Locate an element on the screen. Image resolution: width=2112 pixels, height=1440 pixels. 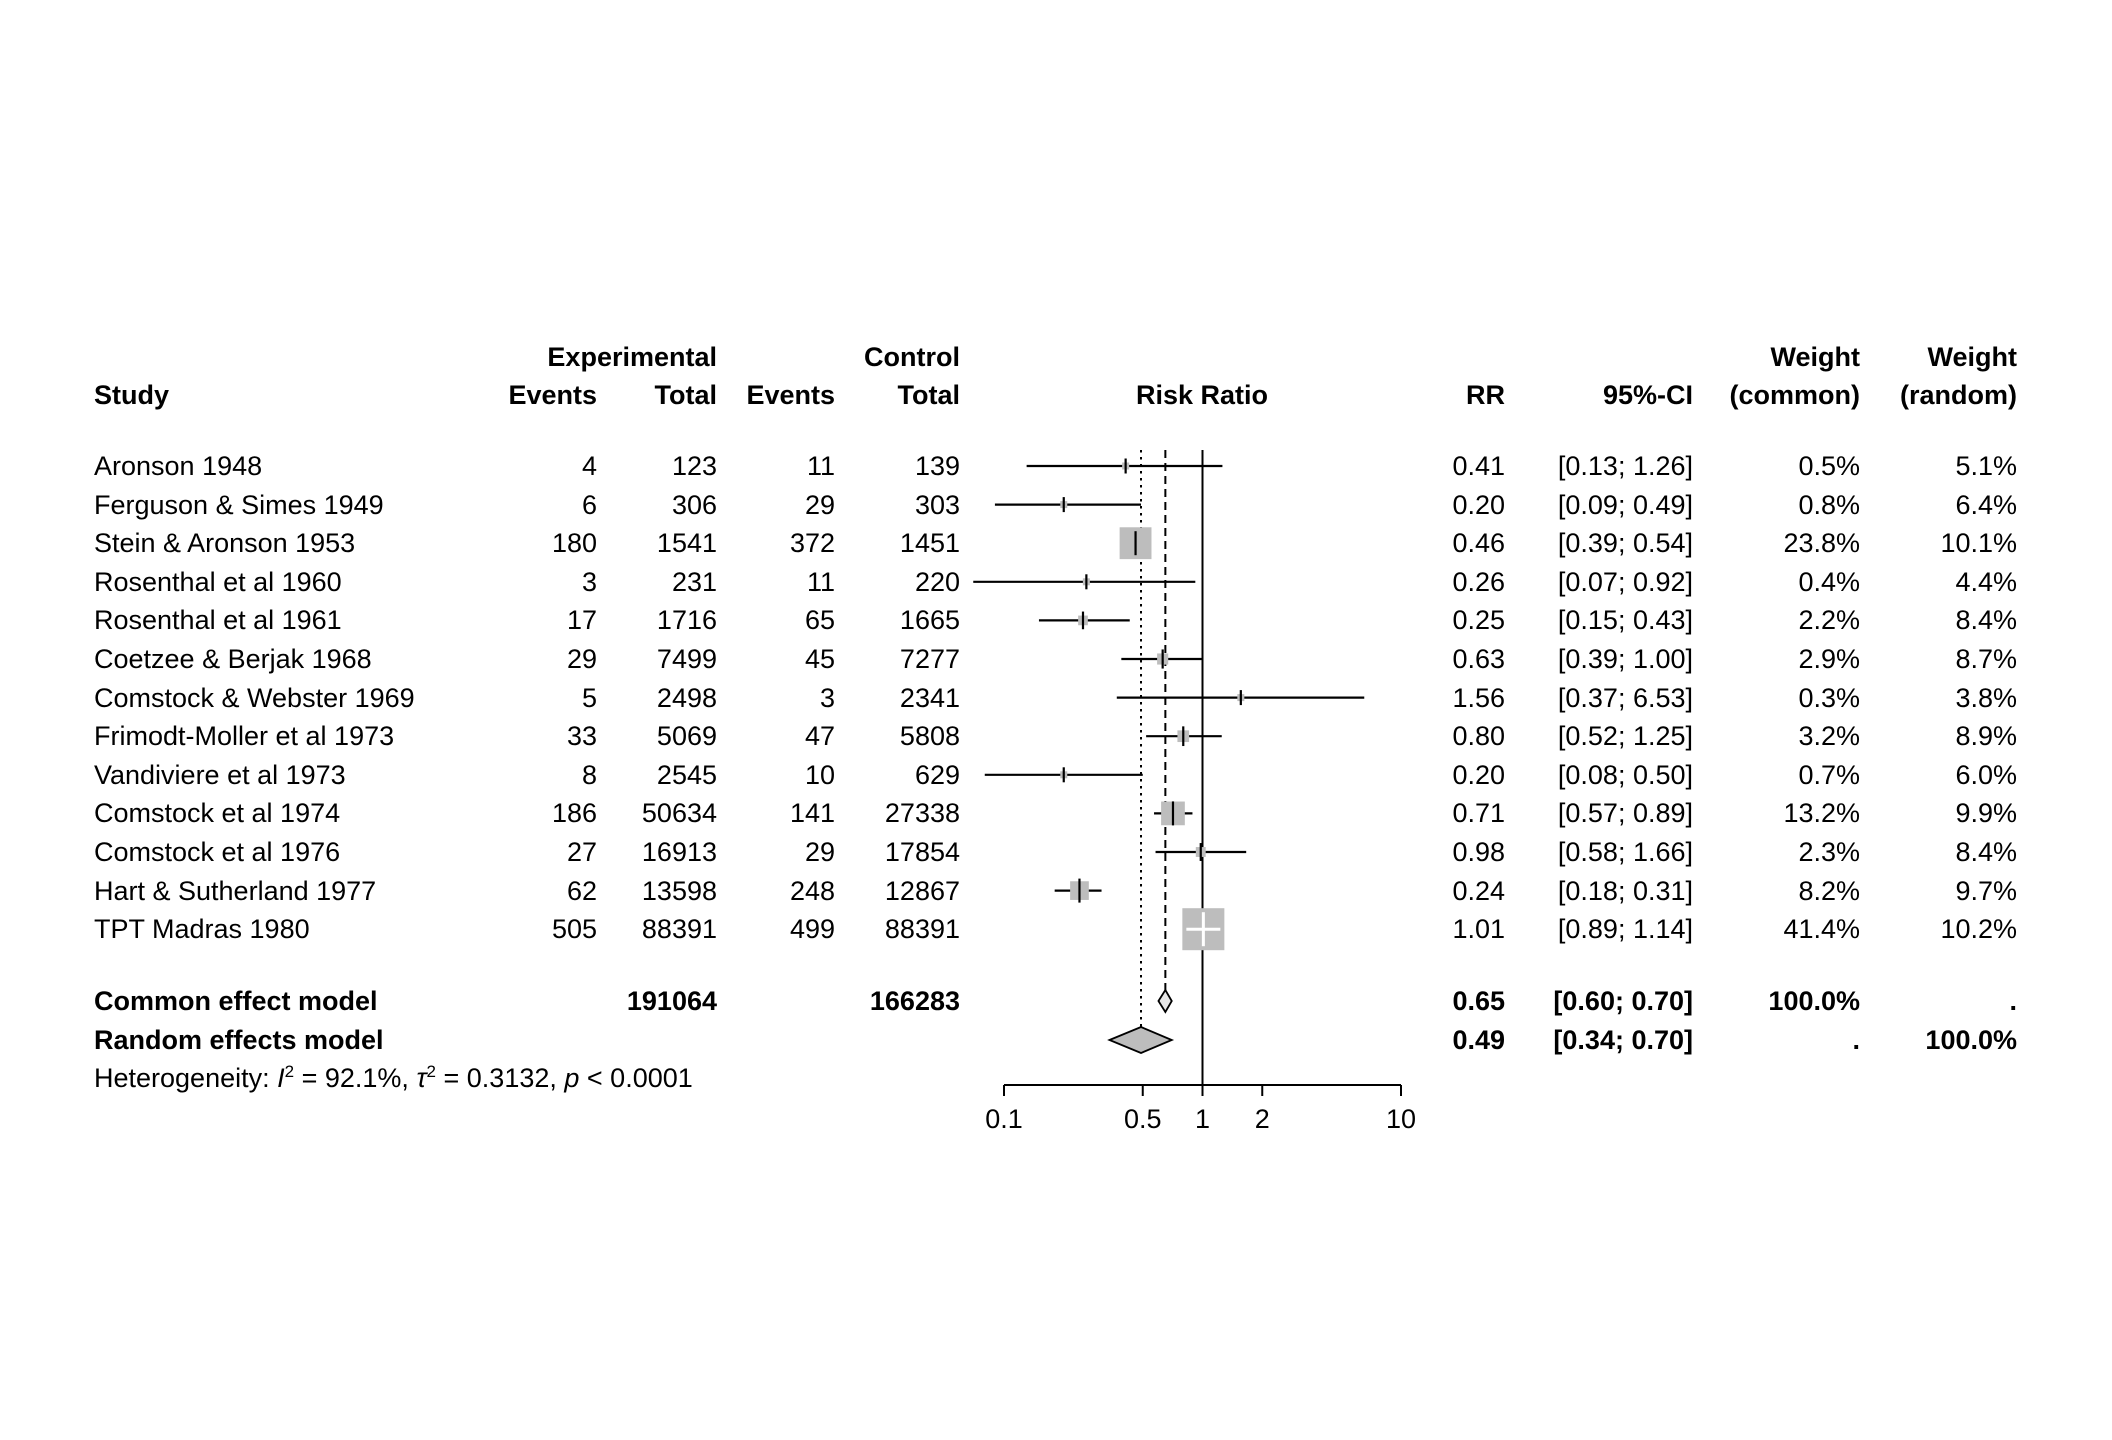
i-squared-symbol: I is located at coordinates (281, 1078).